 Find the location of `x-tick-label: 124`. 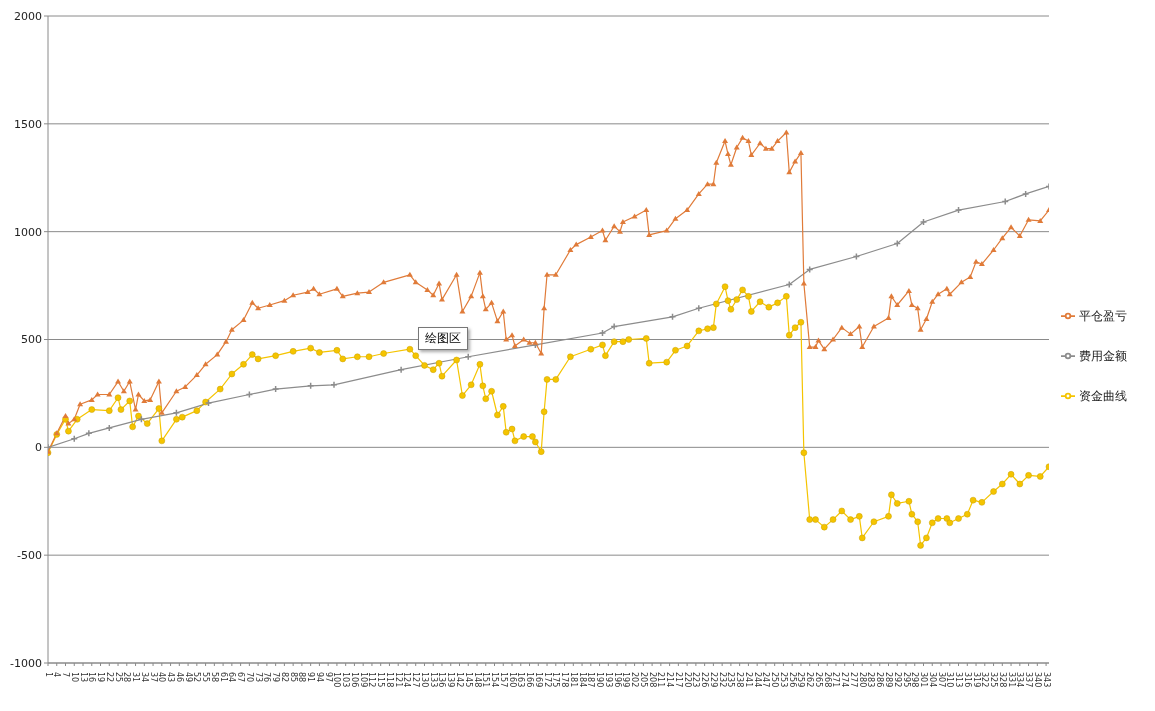

x-tick-label: 124 is located at coordinates (407, 680).